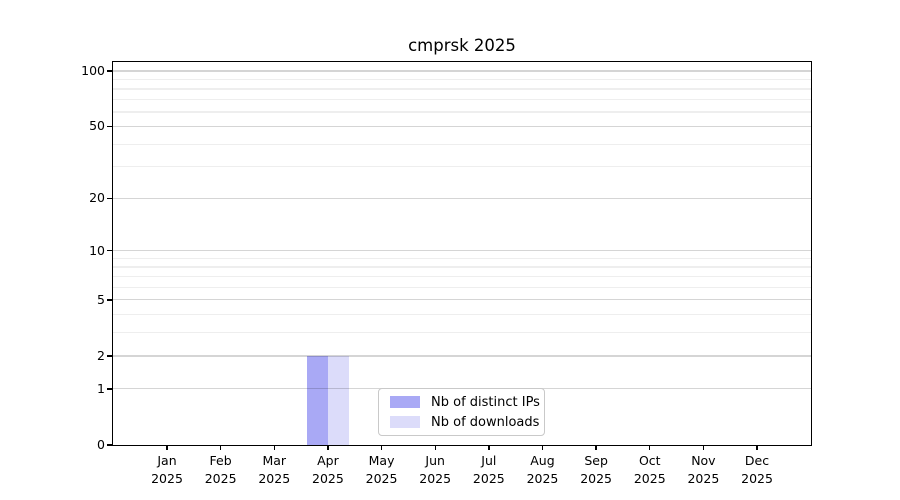 The image size is (900, 500). I want to click on y-tick-label: 5, so click(101, 299).